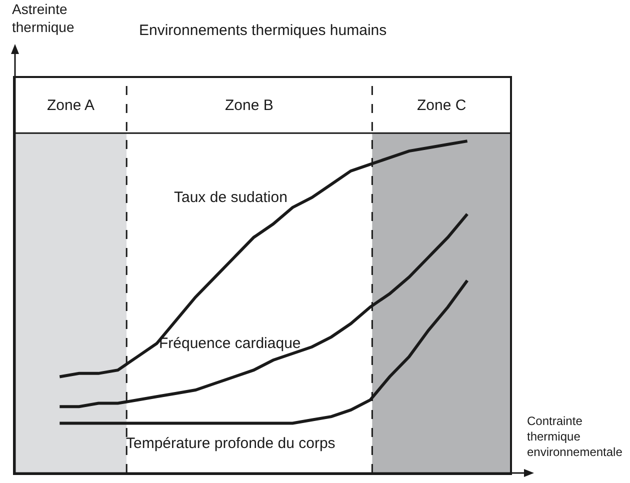  What do you see at coordinates (263, 30) in the screenshot?
I see `chart-title: Environnements thermiques humains` at bounding box center [263, 30].